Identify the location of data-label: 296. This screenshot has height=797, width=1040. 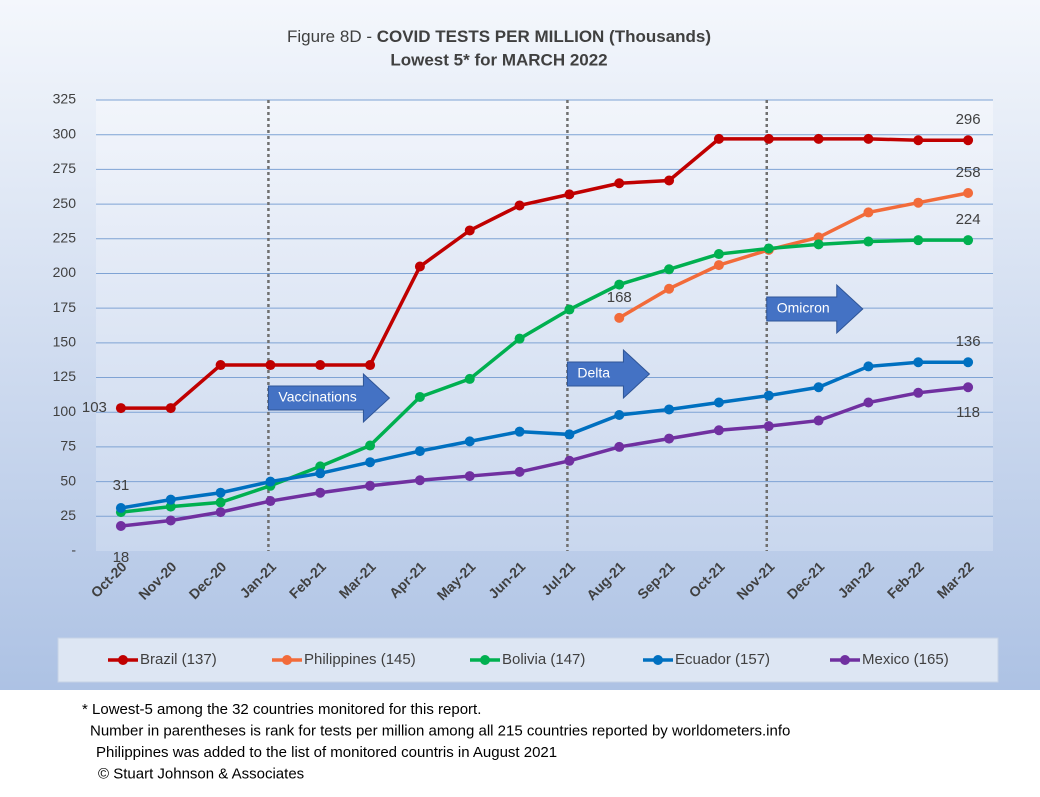
(968, 119).